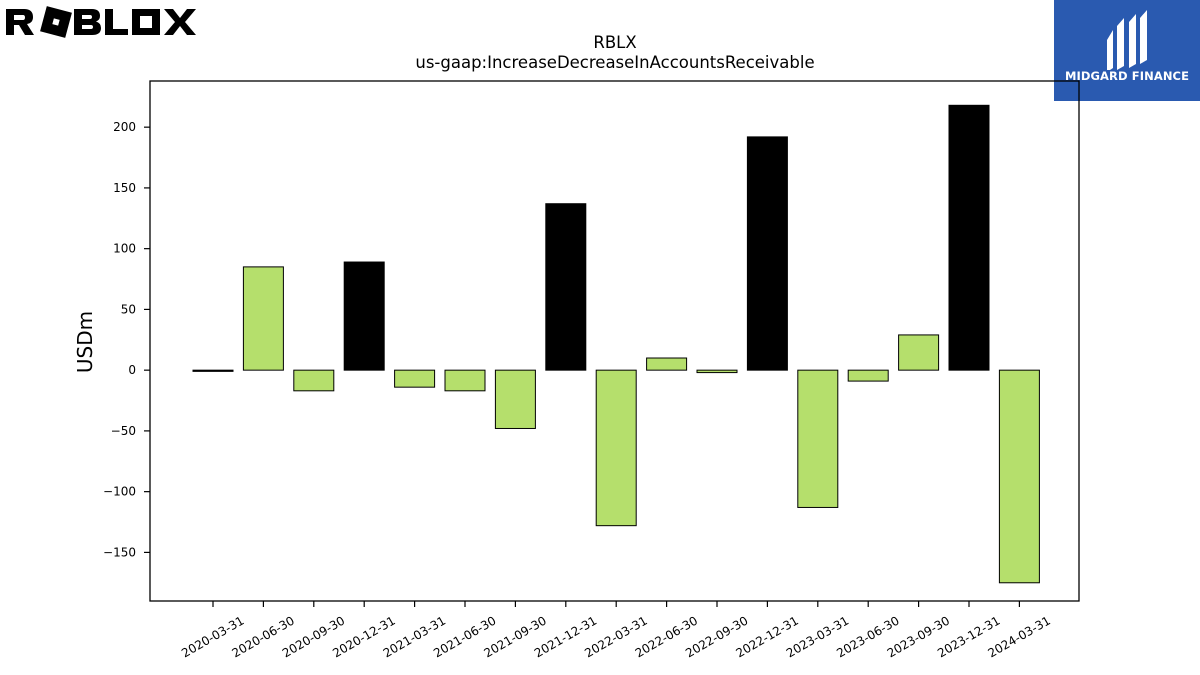  I want to click on y-tick-label: −150, so click(119, 552).